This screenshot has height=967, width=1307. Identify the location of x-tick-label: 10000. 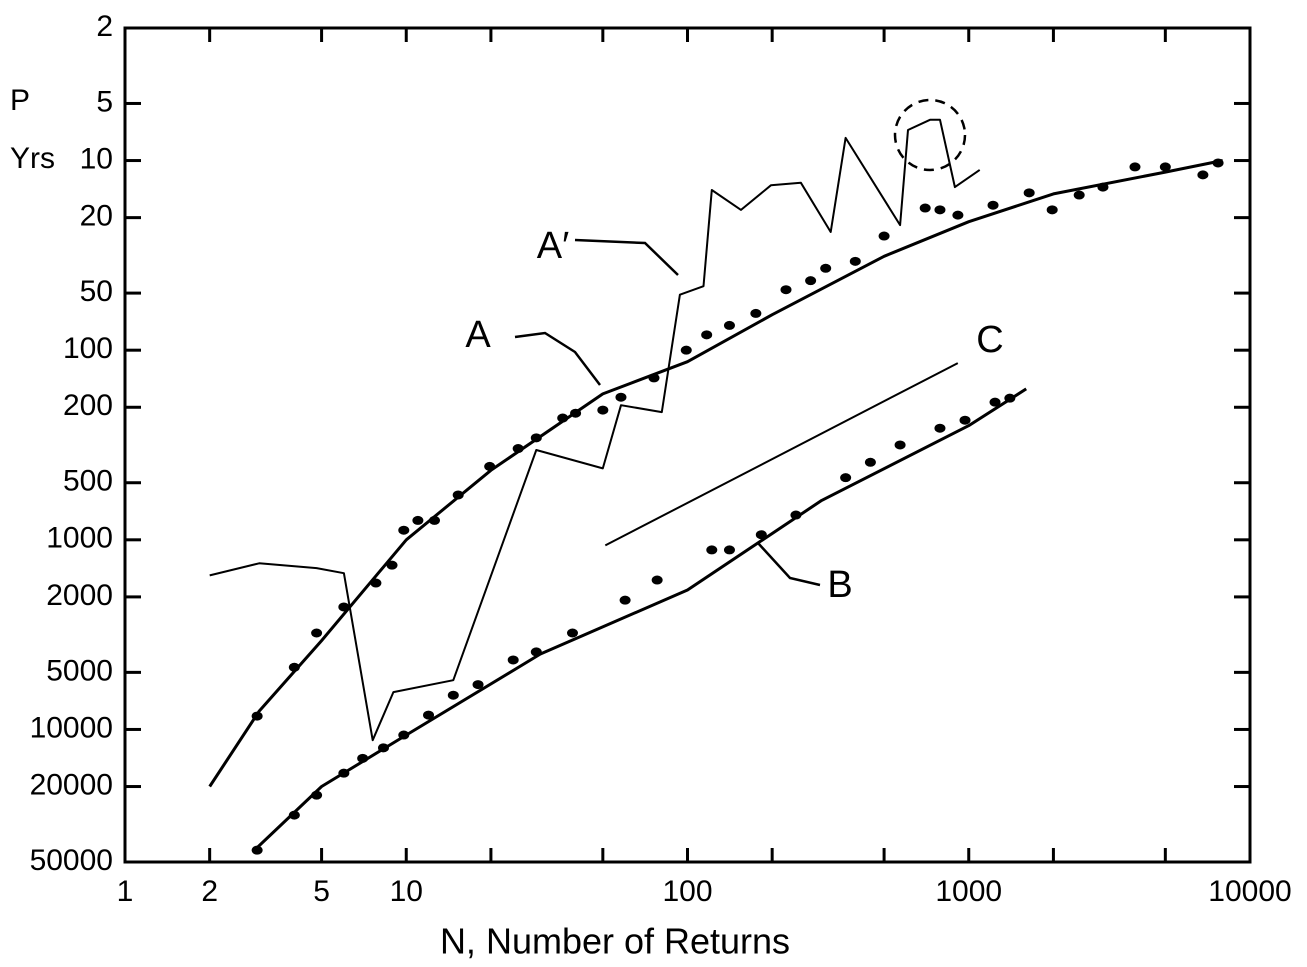
(1249, 891).